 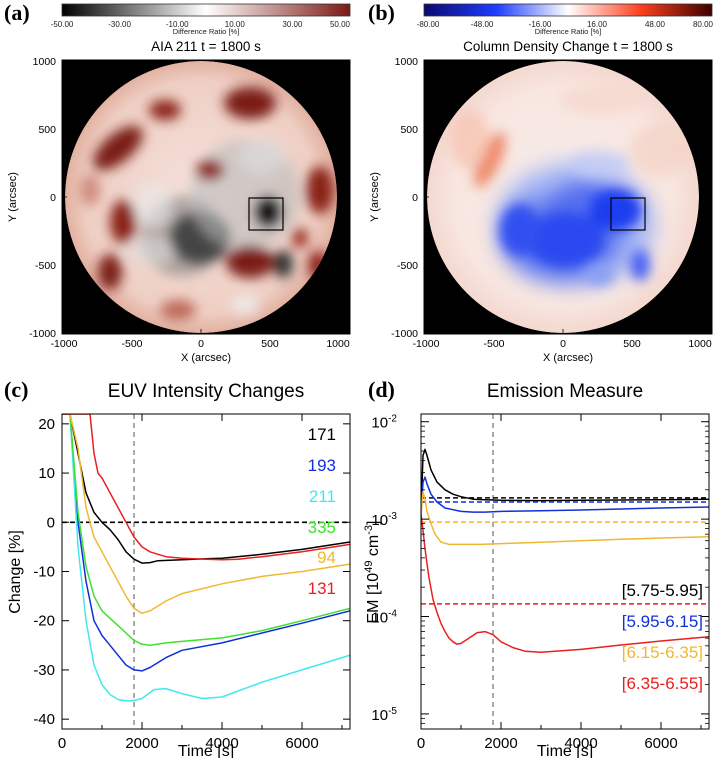 I want to click on cbar-tick: 80.00, so click(x=703, y=24).